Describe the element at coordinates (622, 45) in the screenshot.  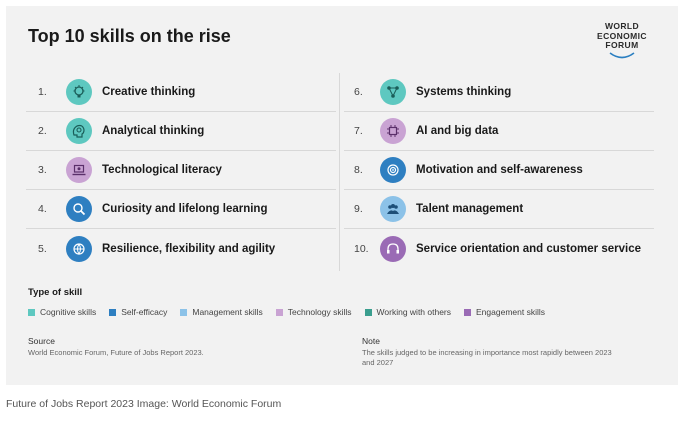
I see `logo-line-3: FORUM` at that location.